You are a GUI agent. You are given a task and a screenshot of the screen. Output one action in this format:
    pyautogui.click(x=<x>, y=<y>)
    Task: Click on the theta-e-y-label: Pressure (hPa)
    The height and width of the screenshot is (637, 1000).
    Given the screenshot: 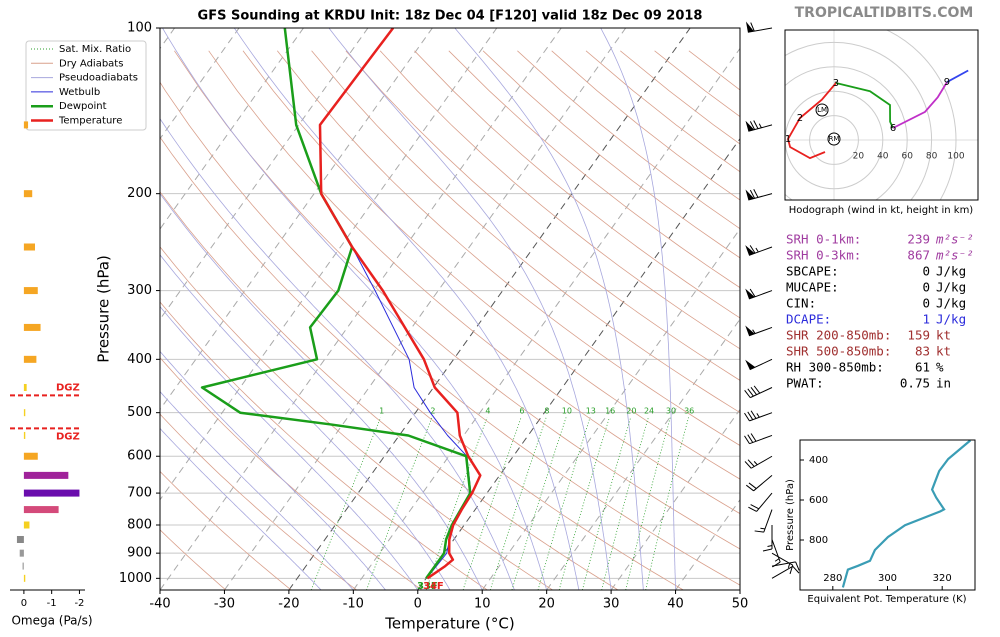 What is the action you would take?
    pyautogui.click(x=790, y=515)
    